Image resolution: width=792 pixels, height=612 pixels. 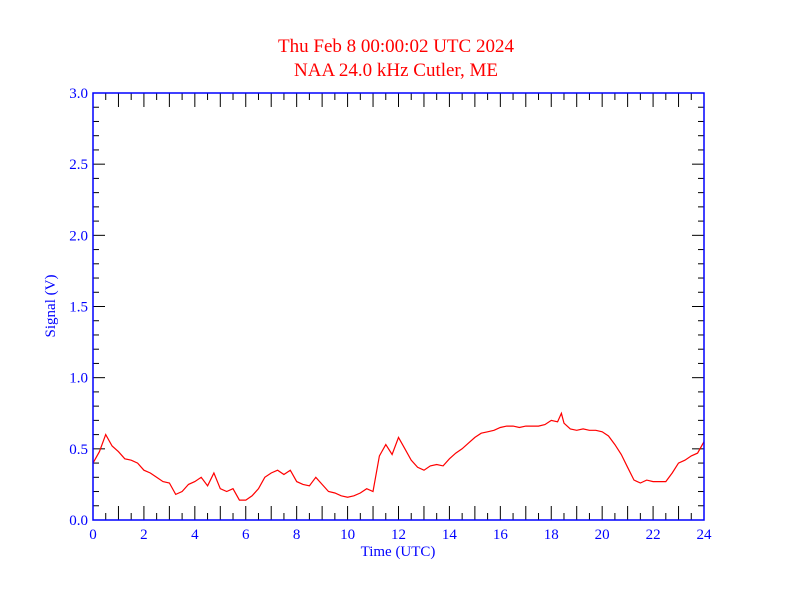 What do you see at coordinates (705, 535) in the screenshot?
I see `x-tick-label: 24` at bounding box center [705, 535].